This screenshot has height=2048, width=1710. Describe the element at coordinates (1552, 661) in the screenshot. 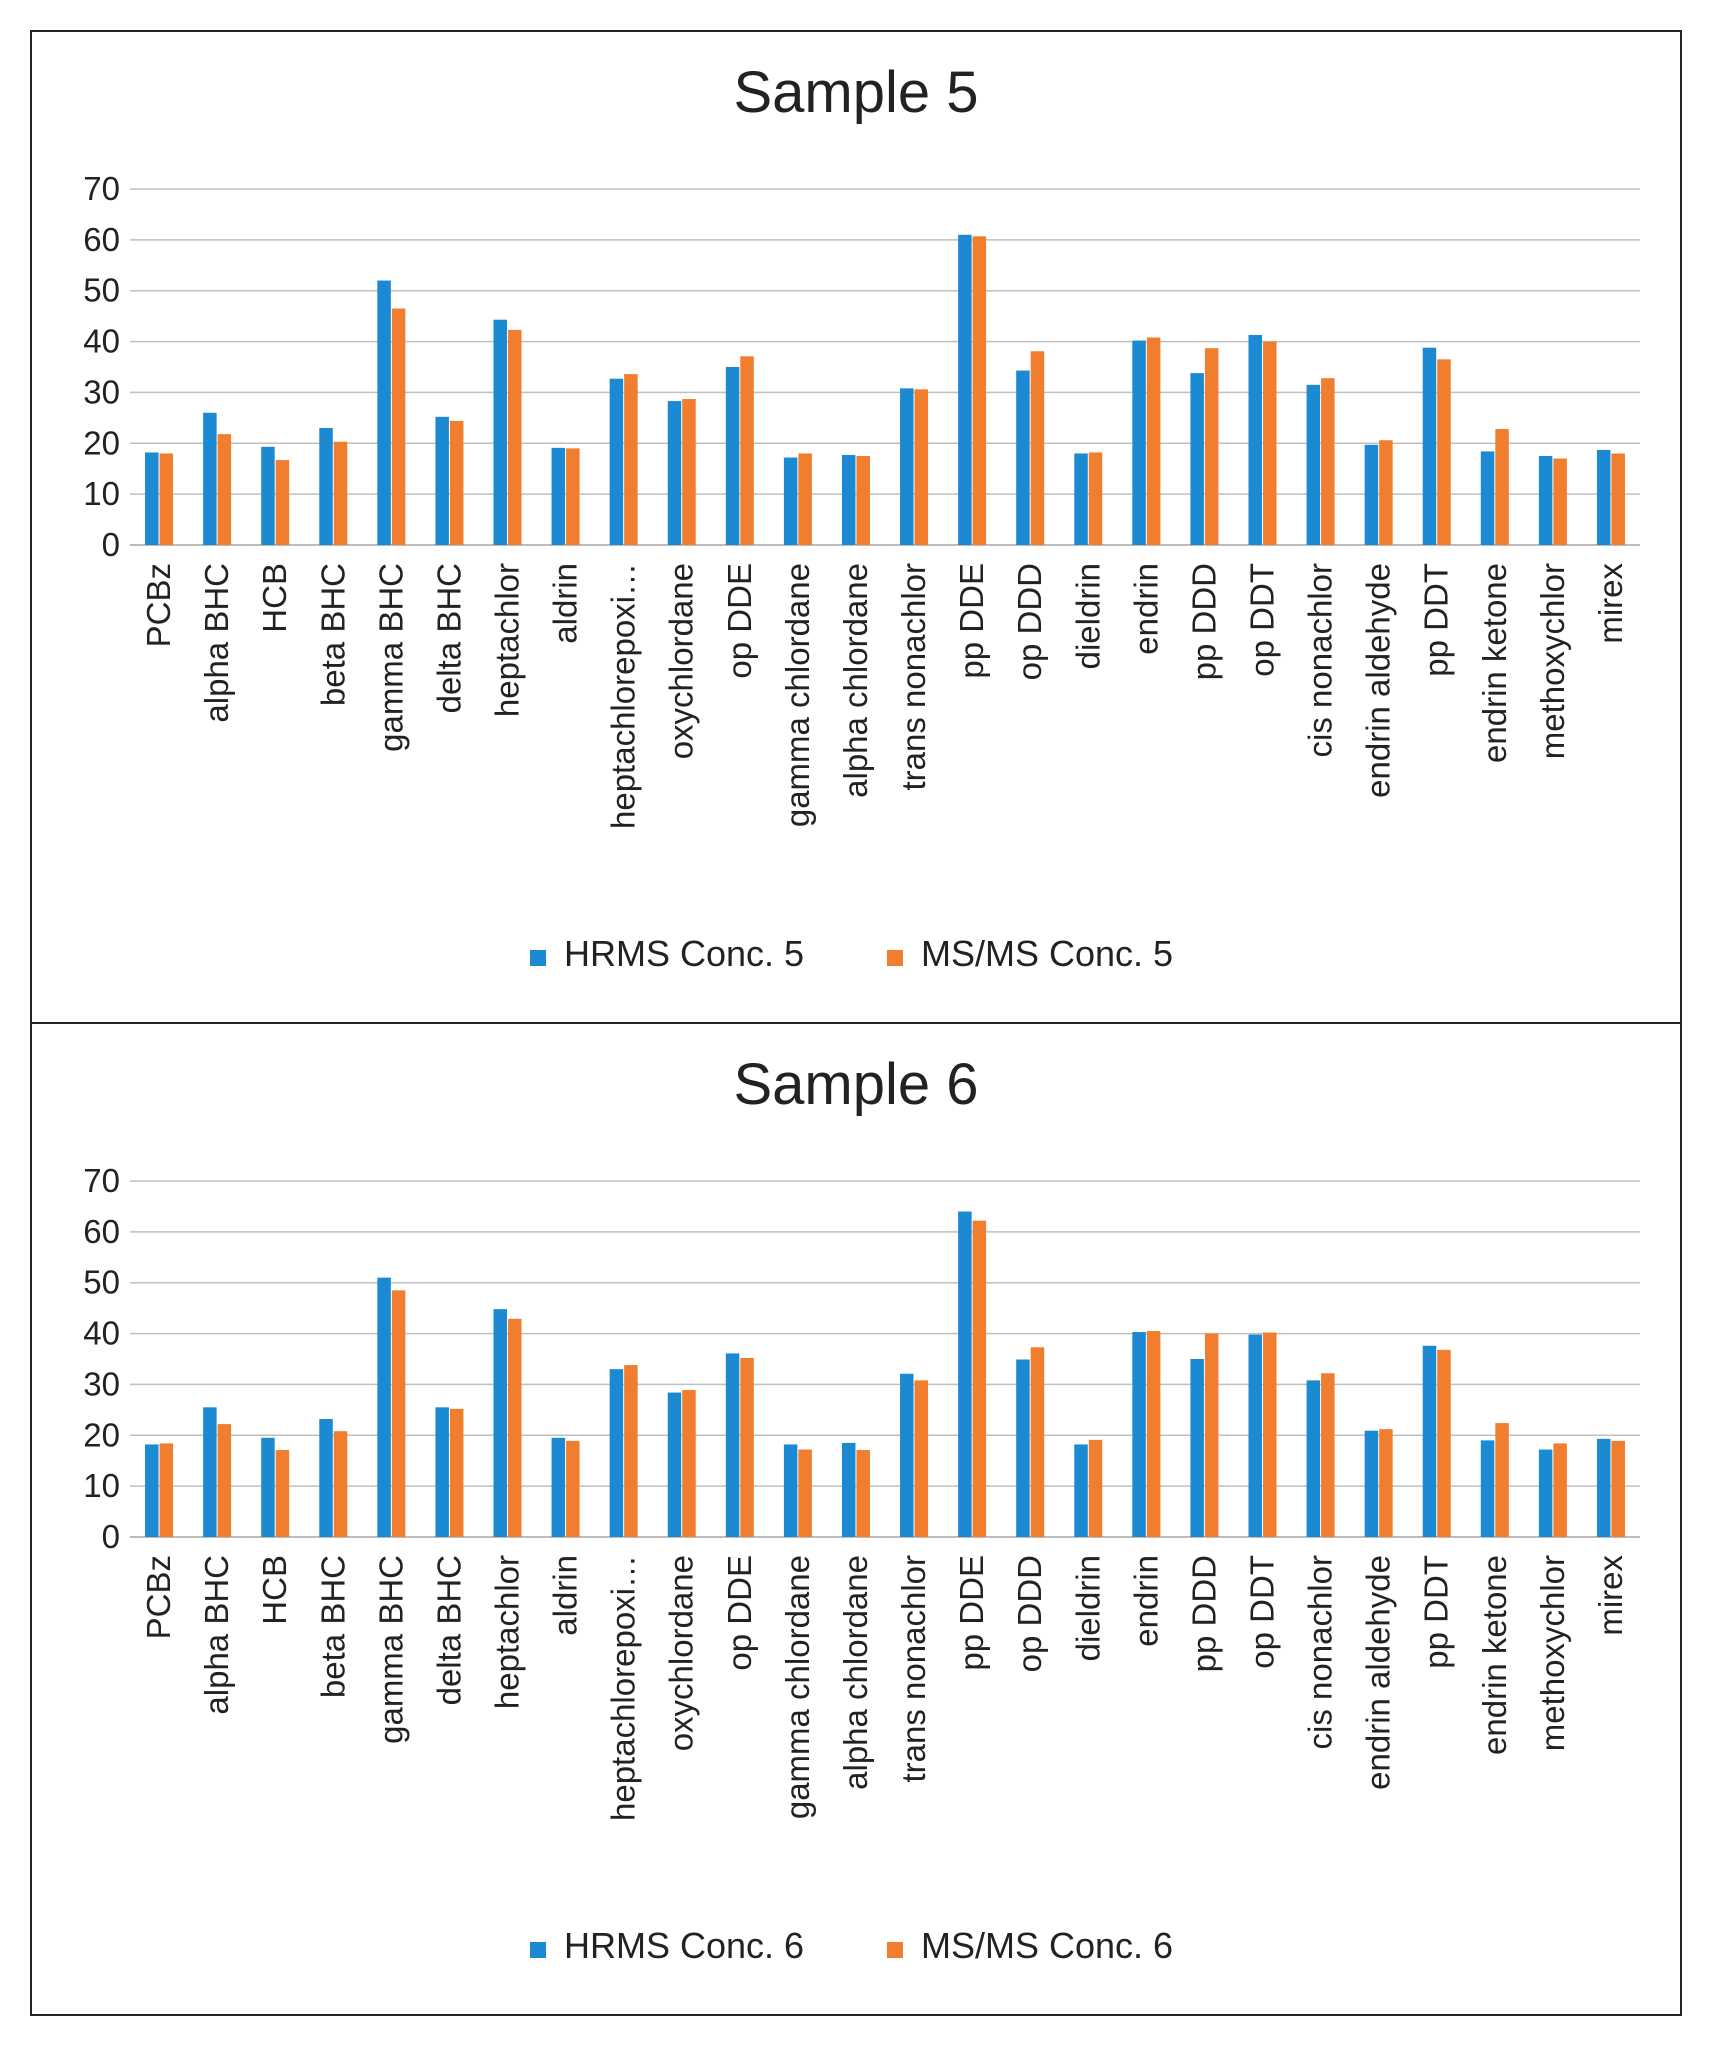

I see `x-tick-label-methoxychlor: methoxychlor` at that location.